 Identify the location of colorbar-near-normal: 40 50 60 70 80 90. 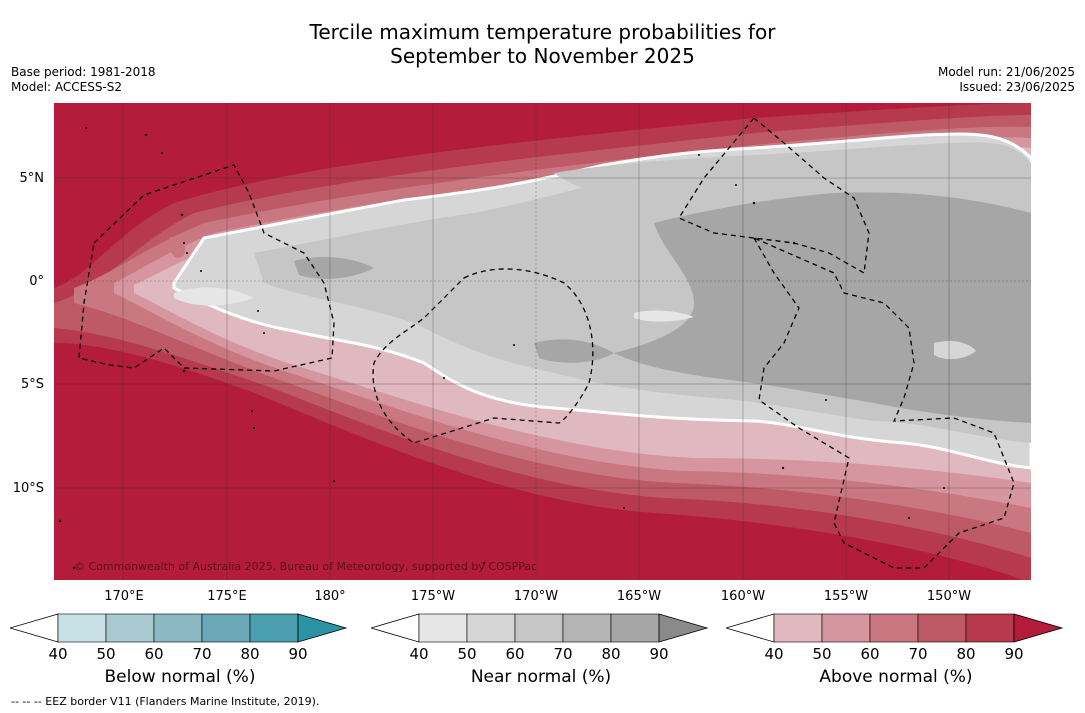
(540, 637).